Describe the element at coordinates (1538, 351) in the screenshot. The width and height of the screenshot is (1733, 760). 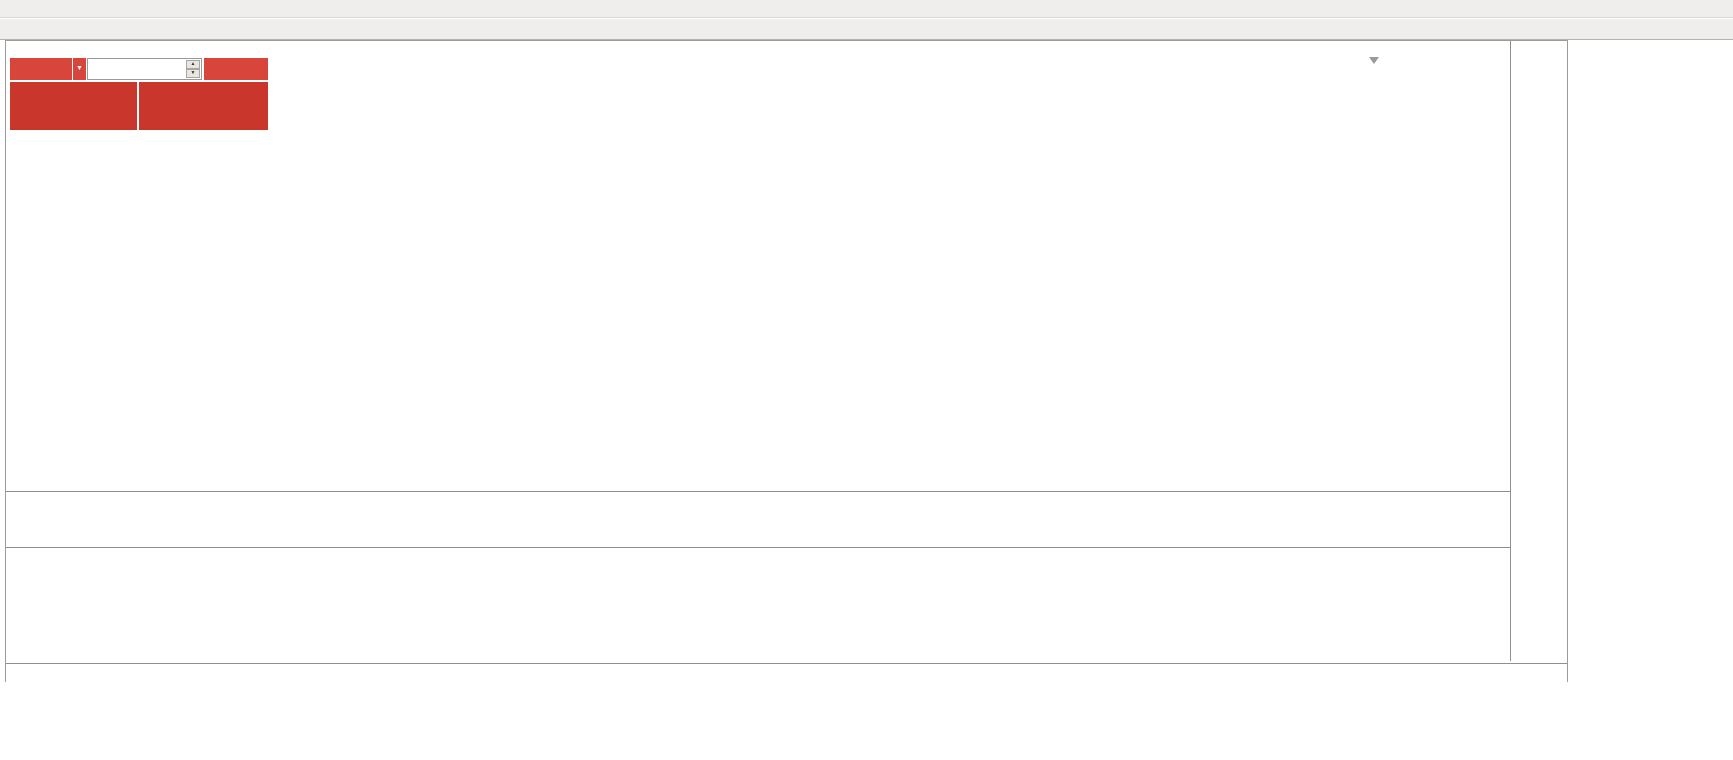
I see `price-axis` at that location.